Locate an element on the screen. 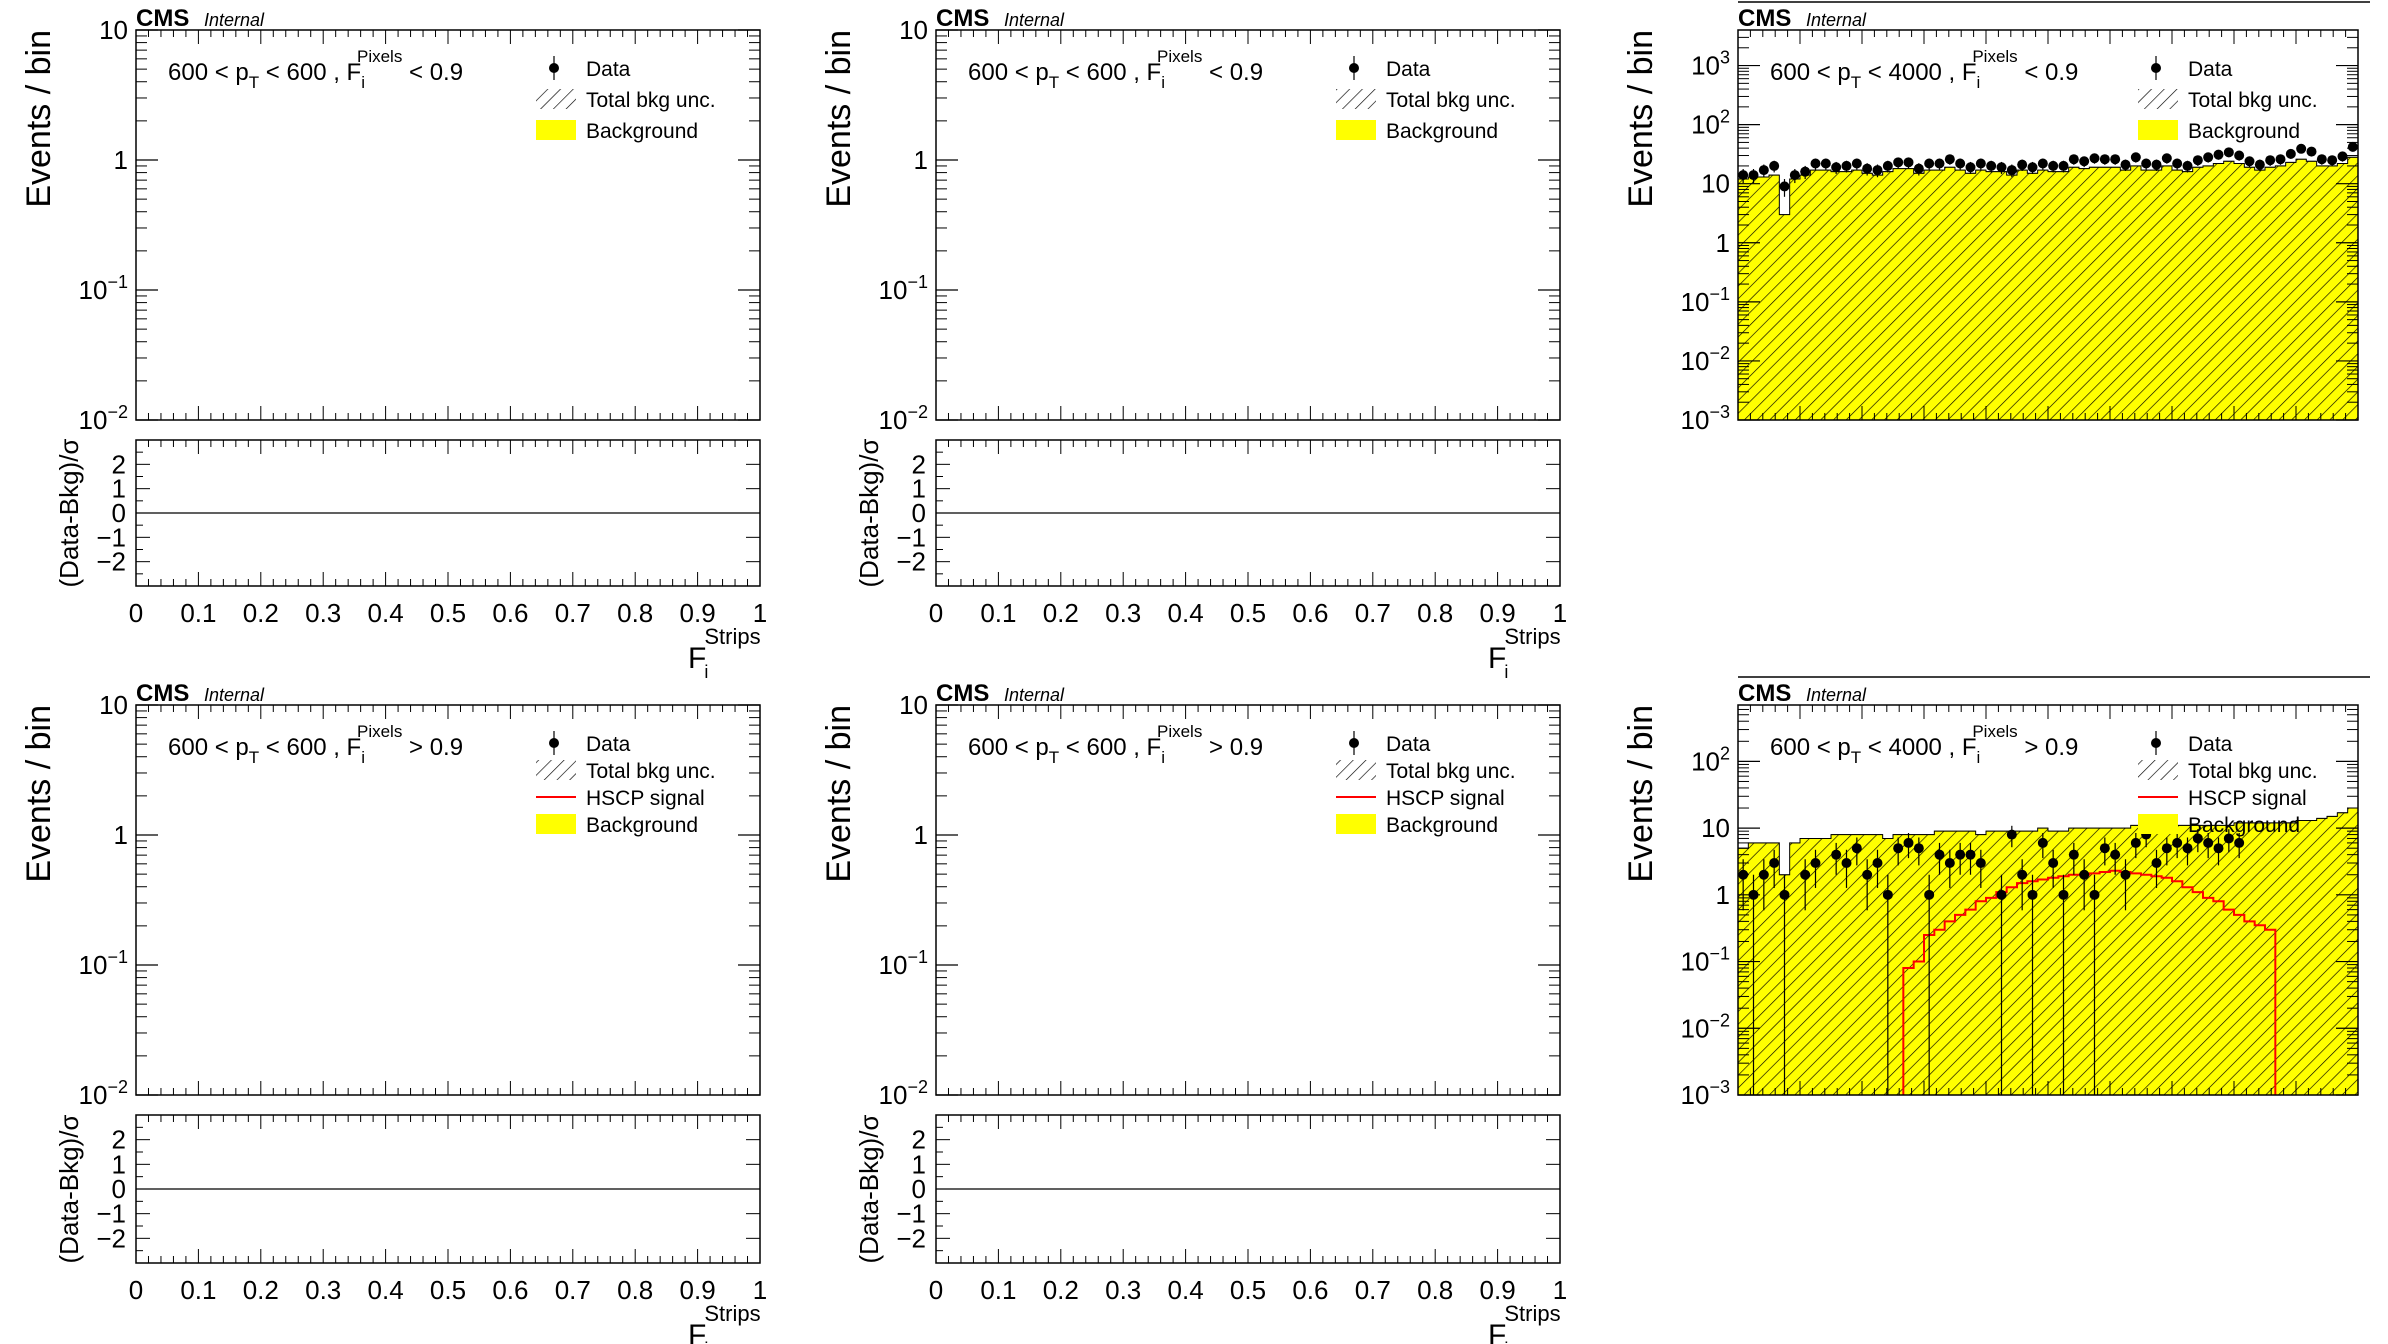 The width and height of the screenshot is (2388, 1344). x-tick-label: 1 is located at coordinates (760, 613).